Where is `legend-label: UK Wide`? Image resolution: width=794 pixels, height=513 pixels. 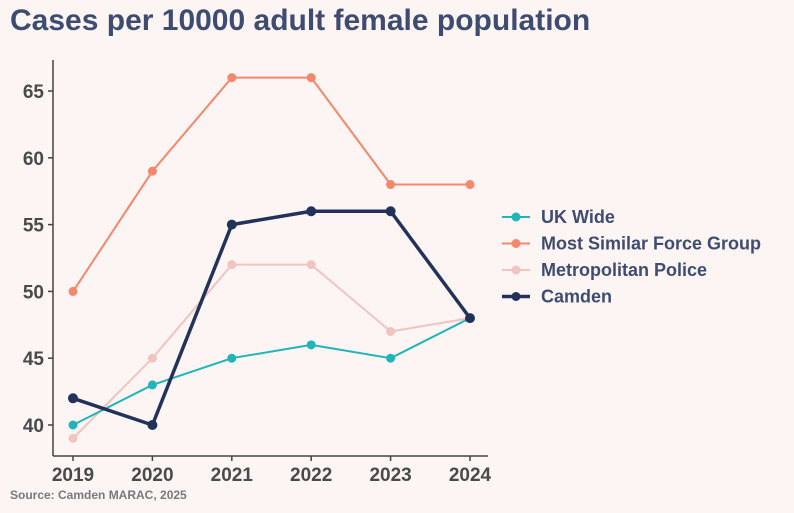 legend-label: UK Wide is located at coordinates (578, 217).